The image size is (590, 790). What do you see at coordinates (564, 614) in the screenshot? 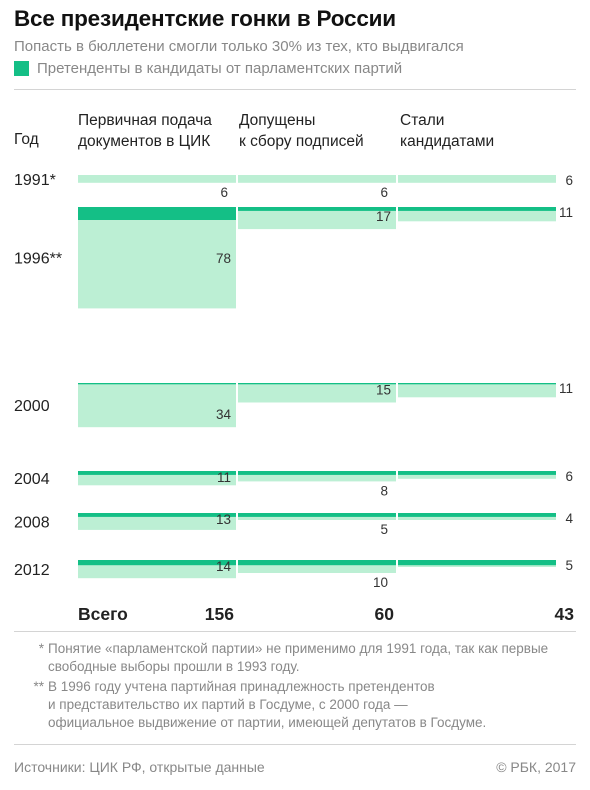
I see `total-stage-3: 43` at bounding box center [564, 614].